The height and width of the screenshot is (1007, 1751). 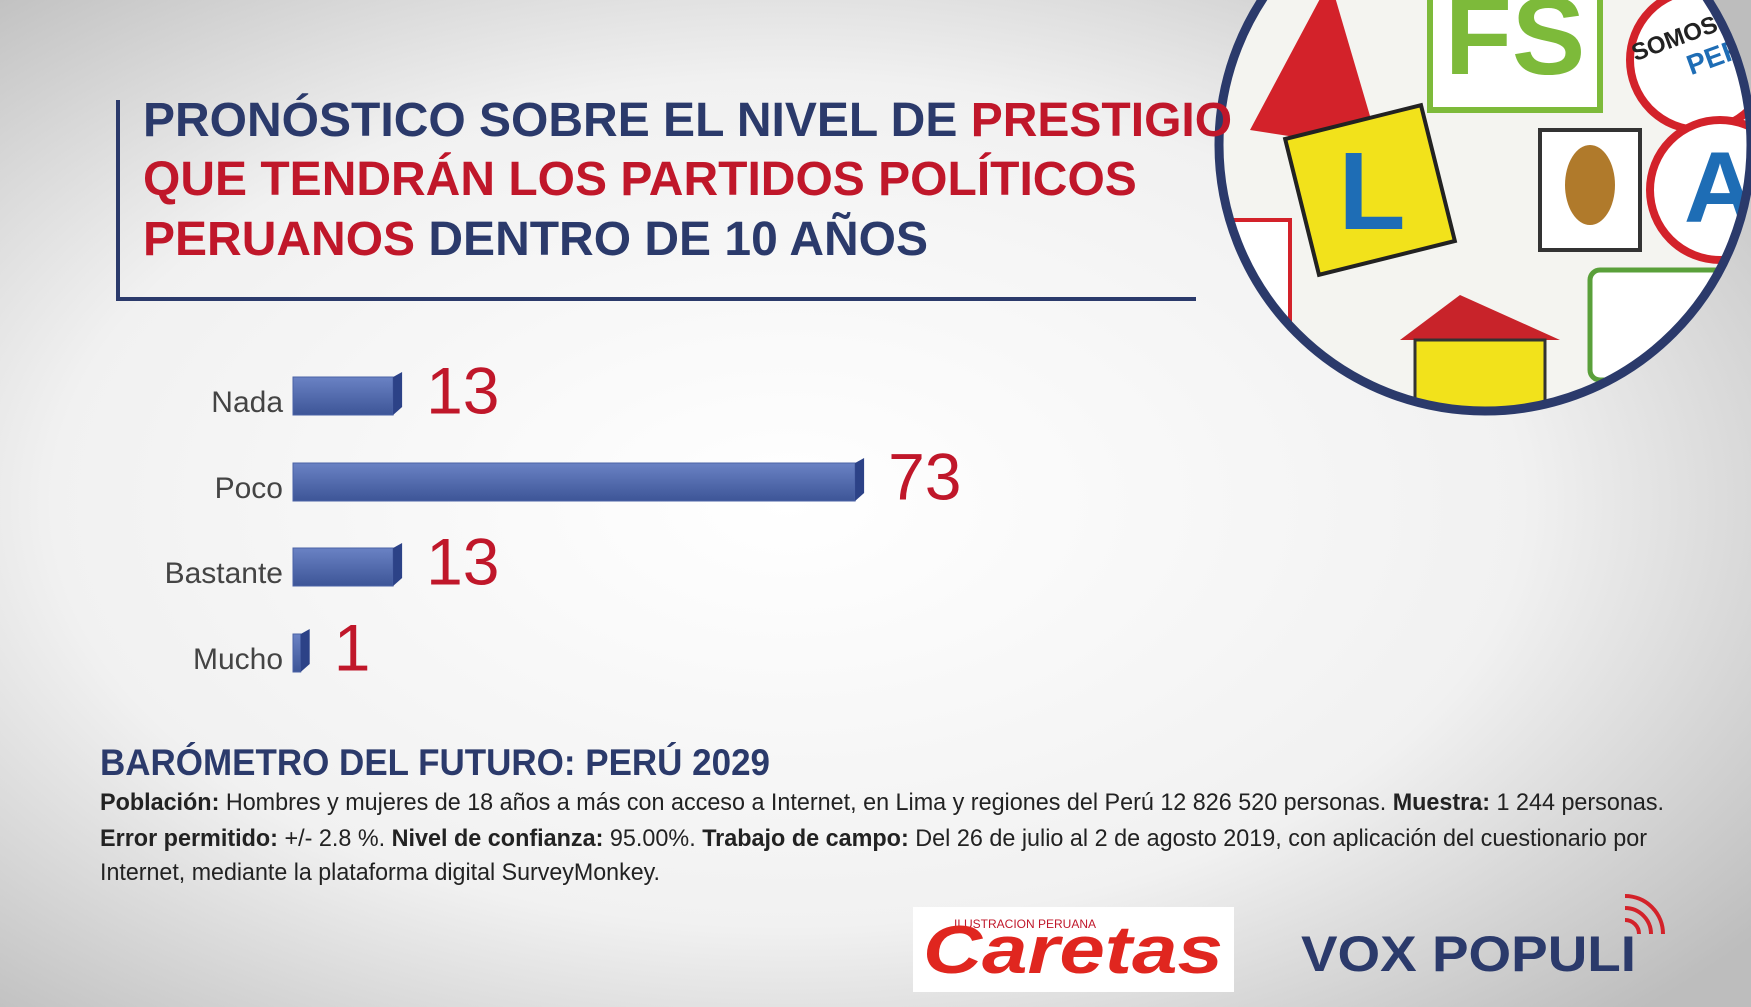 I want to click on value-label: 73, so click(x=924, y=476).